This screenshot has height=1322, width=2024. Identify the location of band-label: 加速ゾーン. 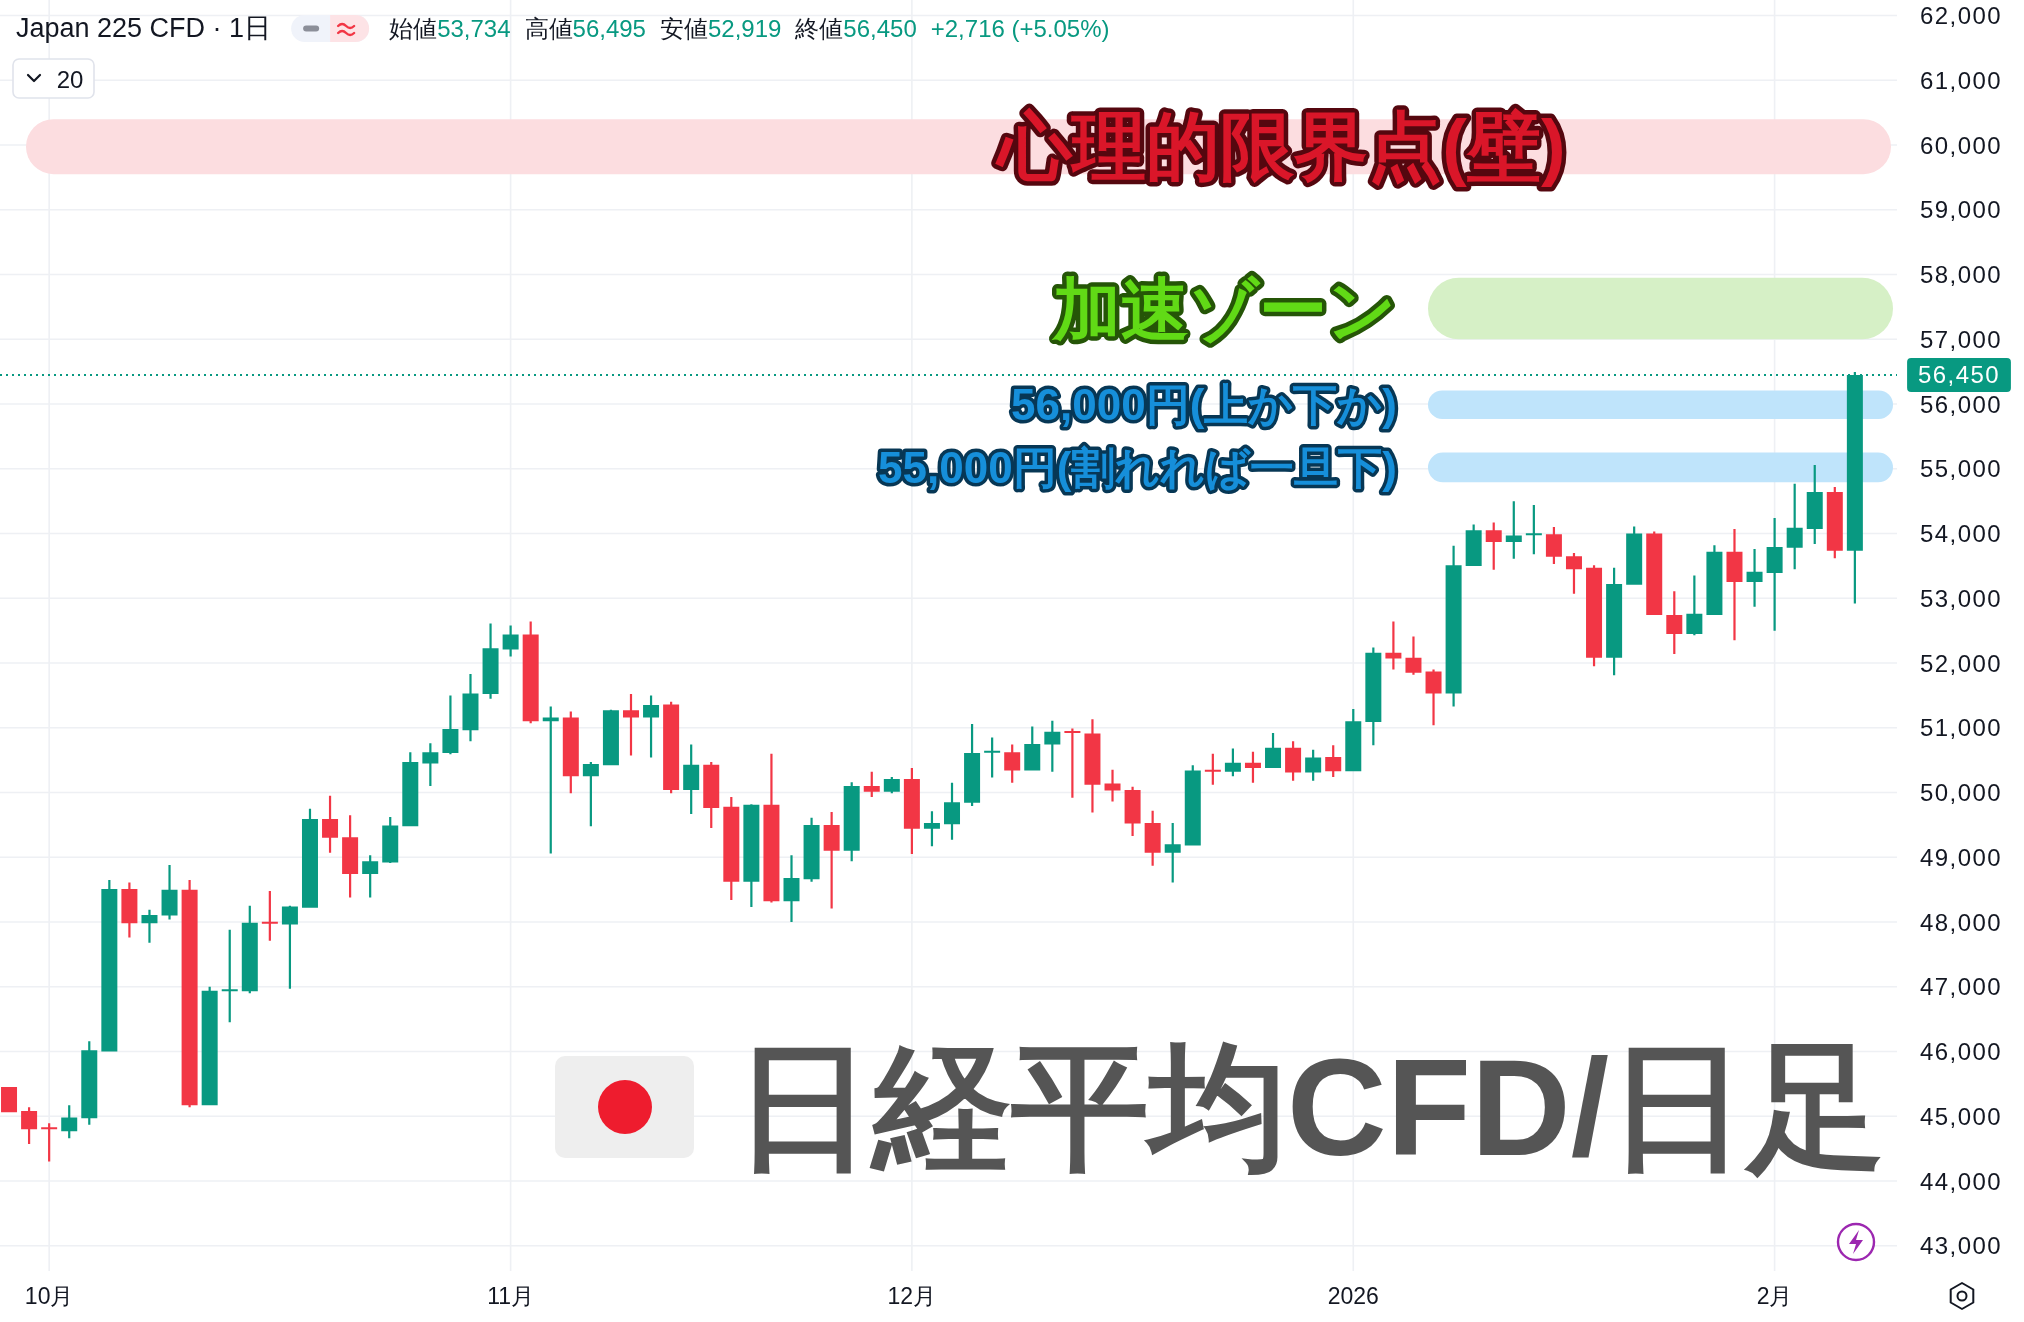
(1224, 308).